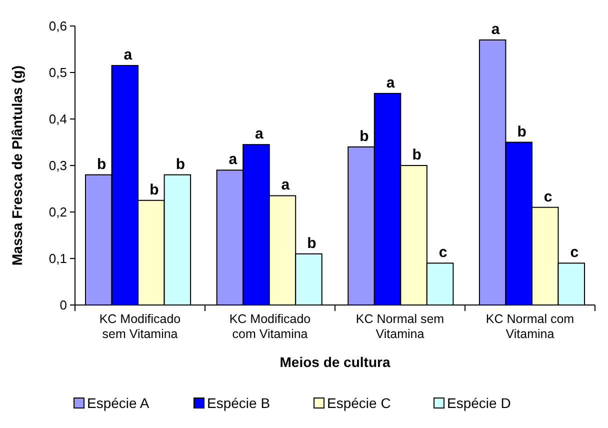  Describe the element at coordinates (400, 326) in the screenshot. I see `x-tick-label: KC Normal sem Vitamina` at that location.